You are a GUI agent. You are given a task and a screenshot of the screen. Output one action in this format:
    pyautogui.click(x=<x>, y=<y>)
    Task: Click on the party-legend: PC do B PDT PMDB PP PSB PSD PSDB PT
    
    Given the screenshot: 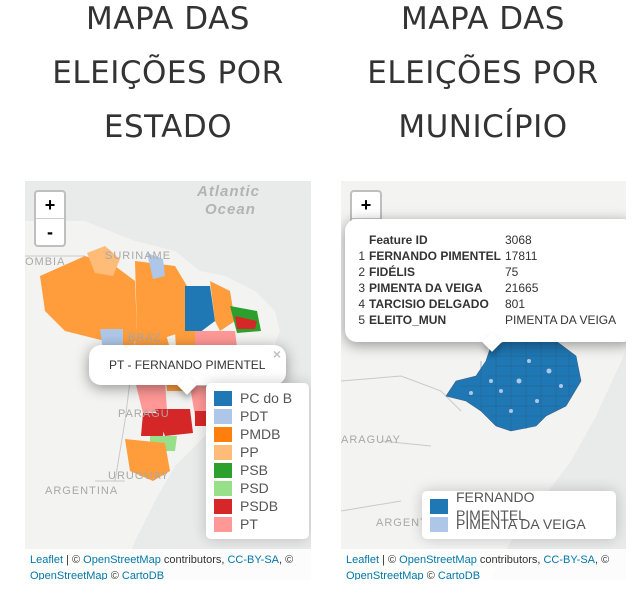 What is the action you would take?
    pyautogui.click(x=257, y=461)
    